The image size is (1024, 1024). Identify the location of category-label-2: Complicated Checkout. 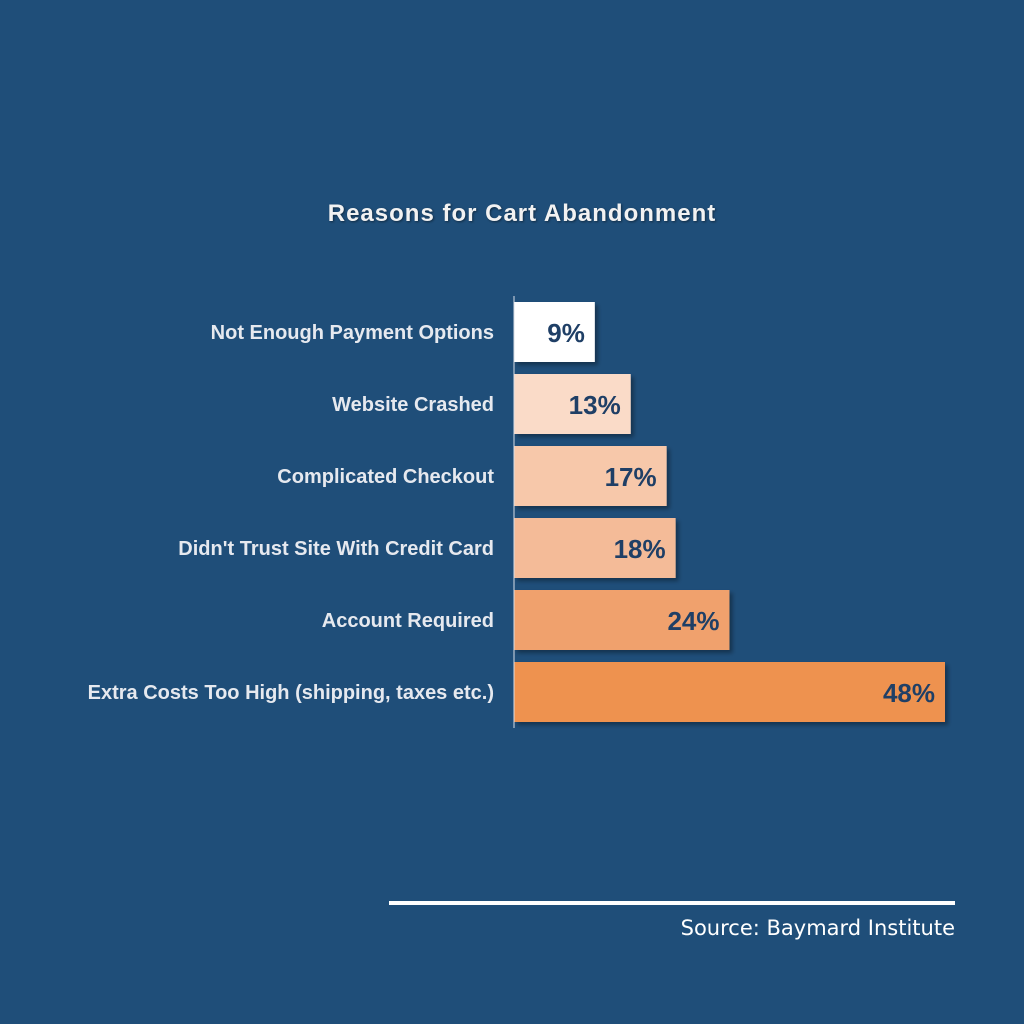
(385, 477).